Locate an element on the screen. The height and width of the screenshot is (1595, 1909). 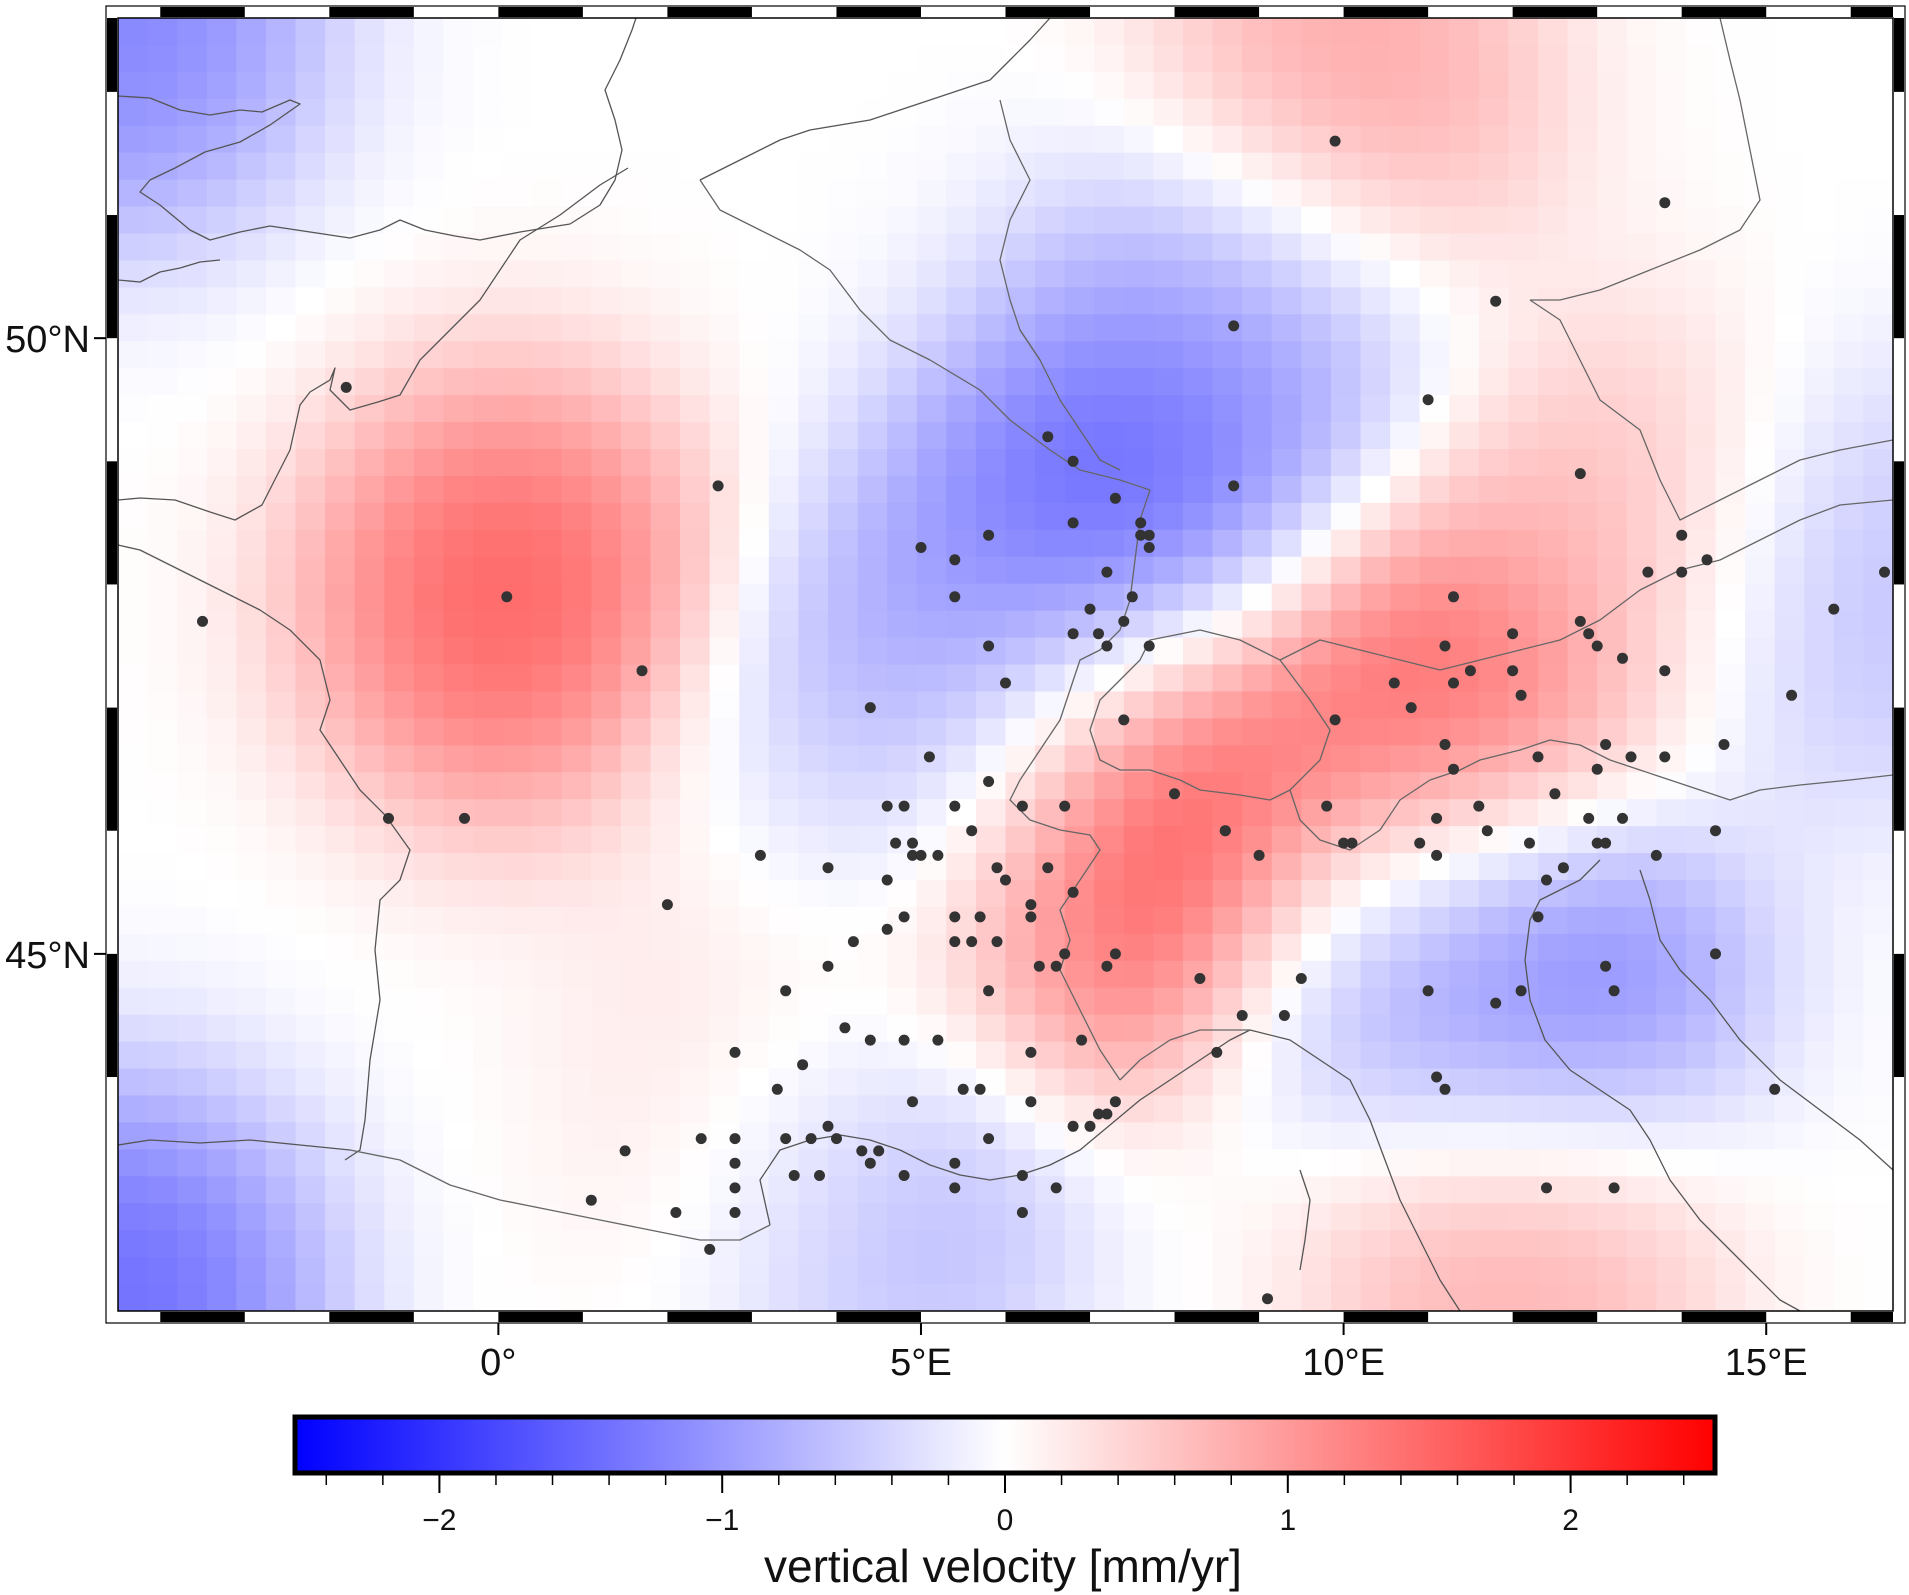
lat-label: 50°N is located at coordinates (47, 340).